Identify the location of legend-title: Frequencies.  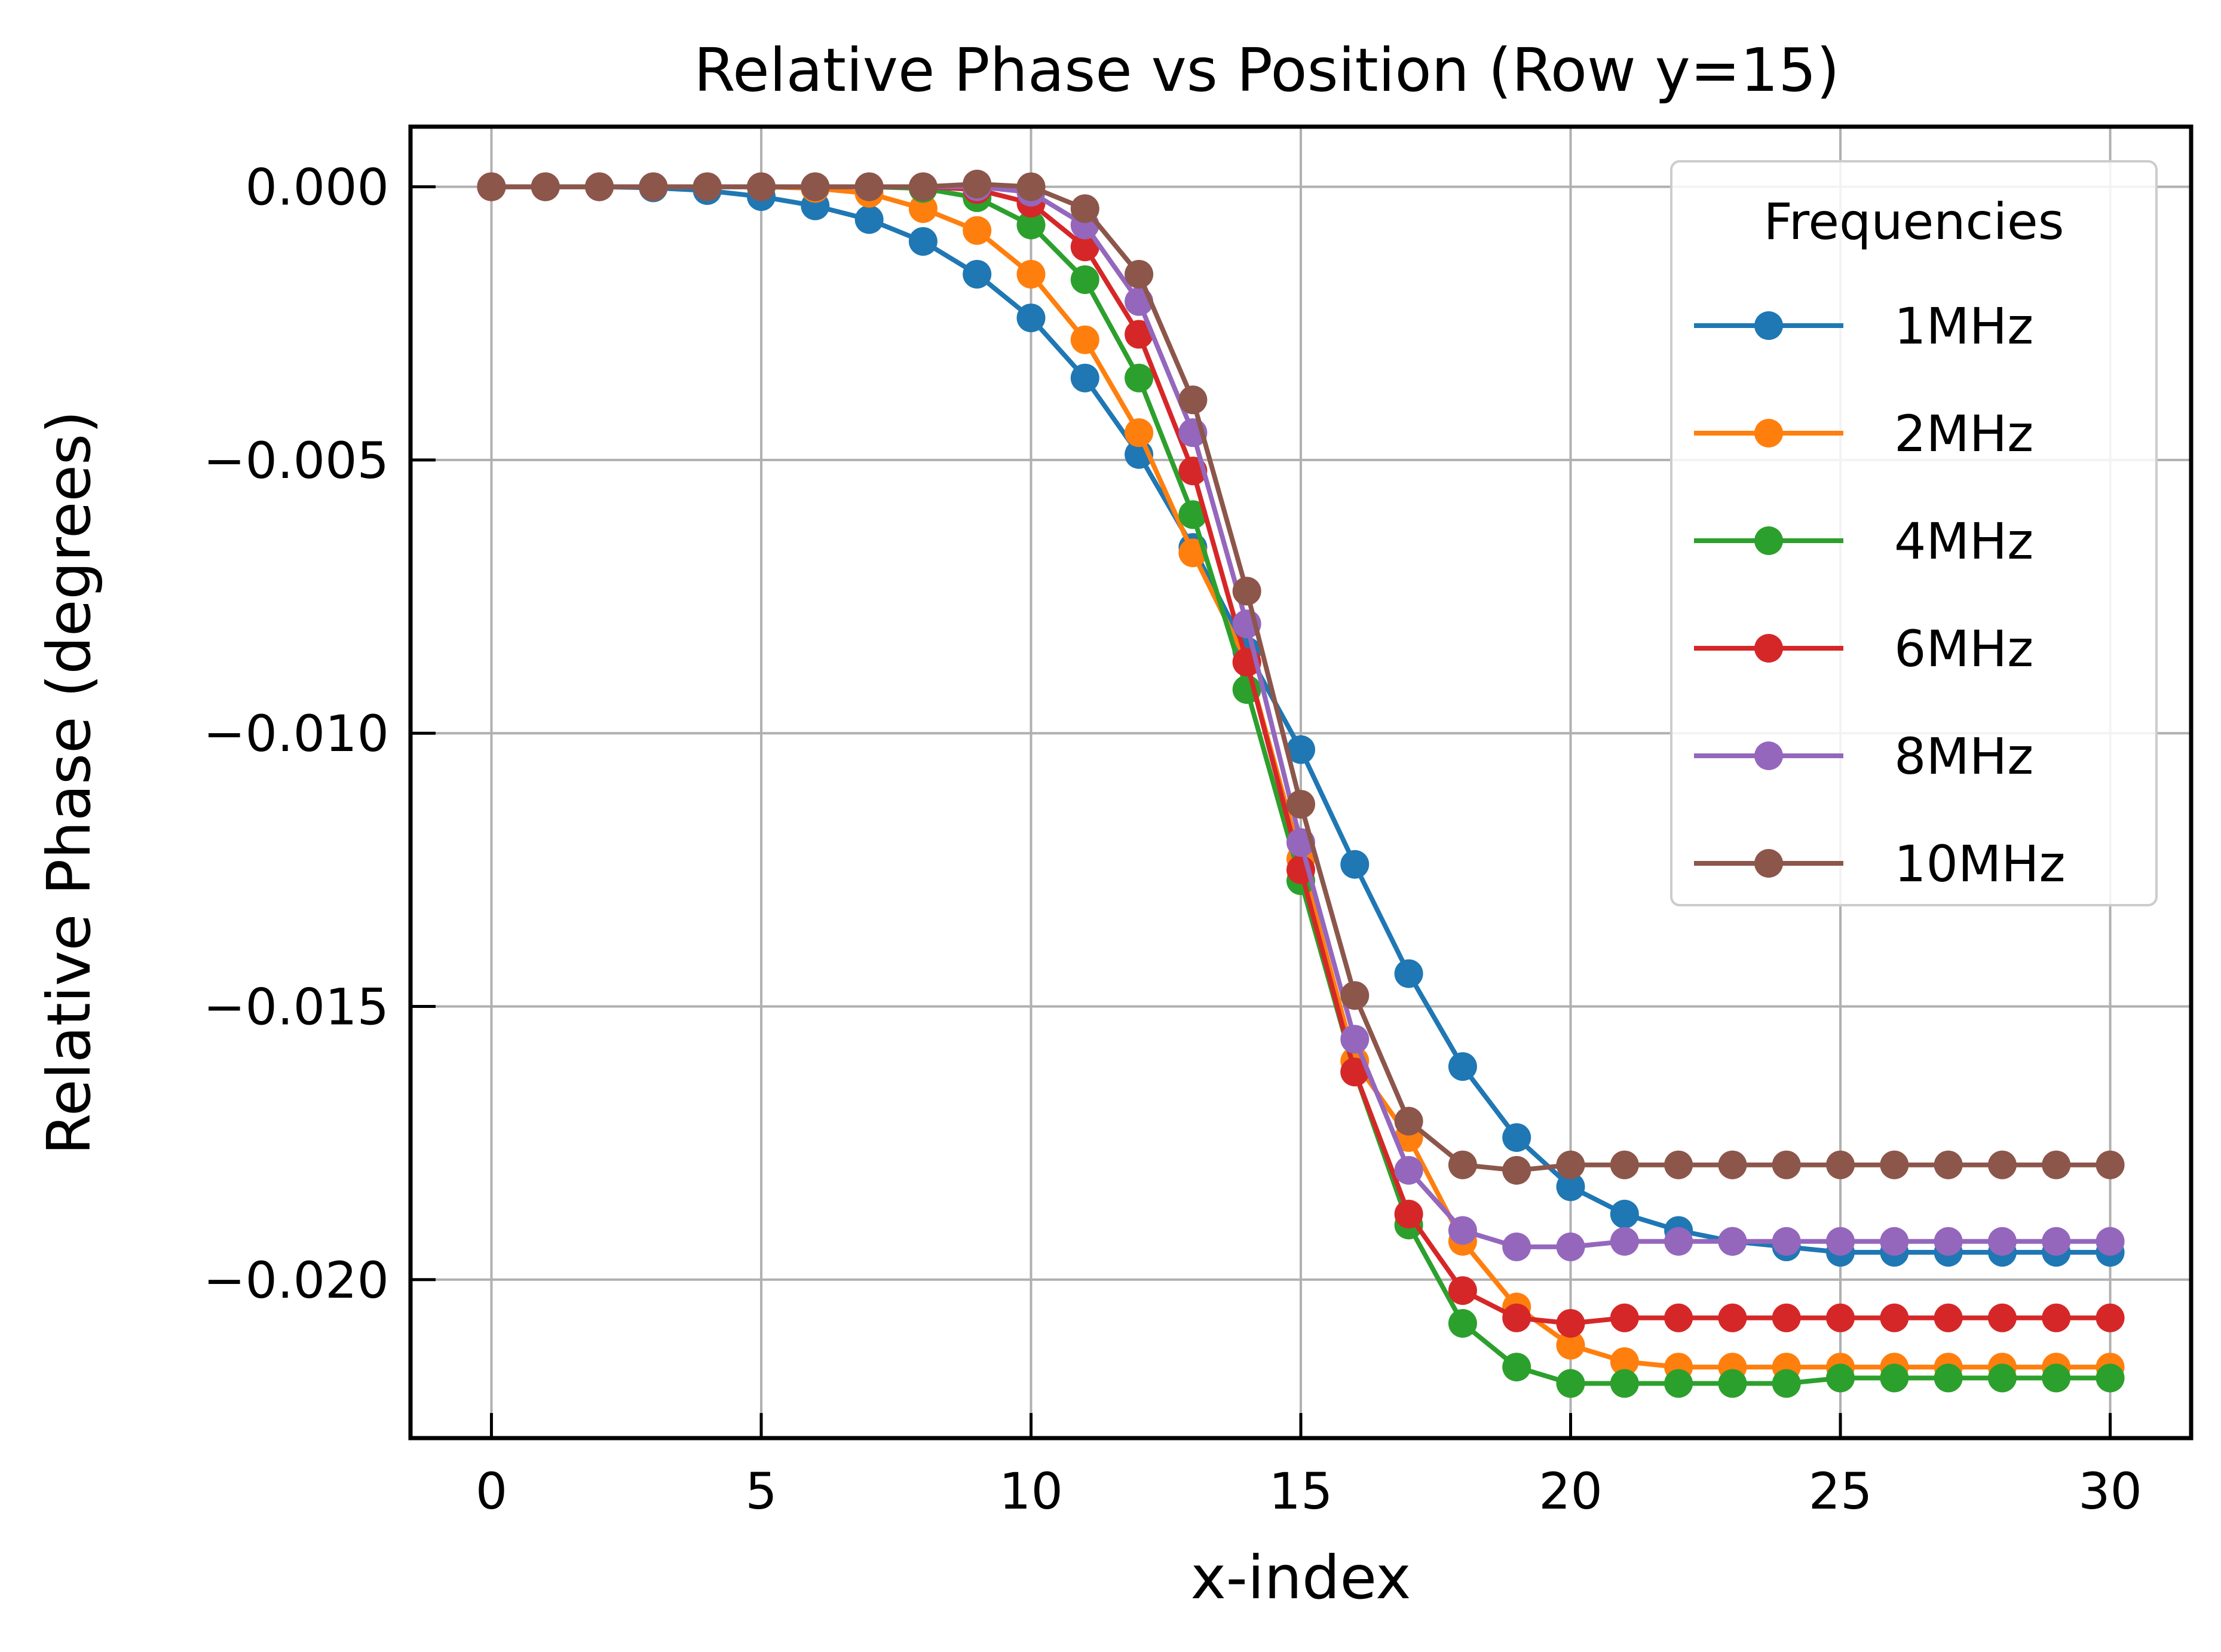
(1913, 221).